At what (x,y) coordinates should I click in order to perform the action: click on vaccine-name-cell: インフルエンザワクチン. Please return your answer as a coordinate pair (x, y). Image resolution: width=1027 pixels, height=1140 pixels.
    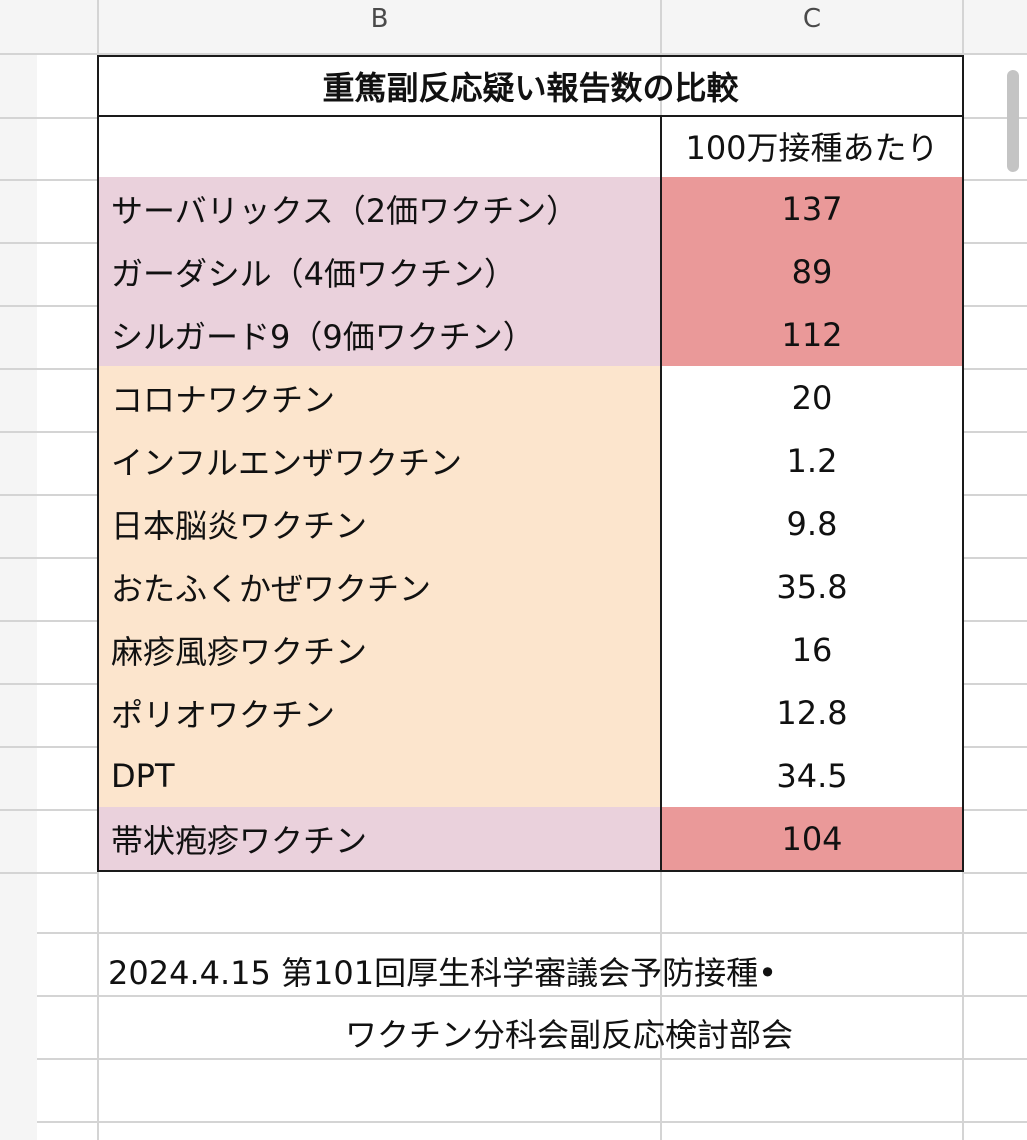
    Looking at the image, I should click on (379, 461).